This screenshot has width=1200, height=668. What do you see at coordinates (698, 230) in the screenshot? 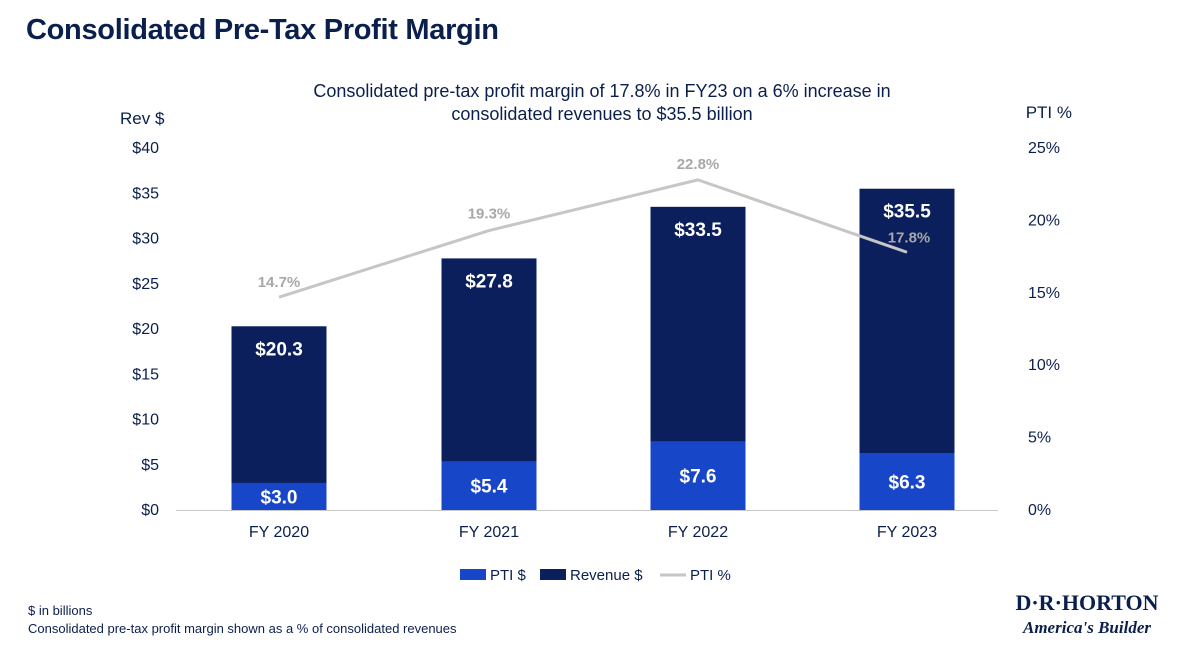
I see `revenue-bar-label: $33.5` at bounding box center [698, 230].